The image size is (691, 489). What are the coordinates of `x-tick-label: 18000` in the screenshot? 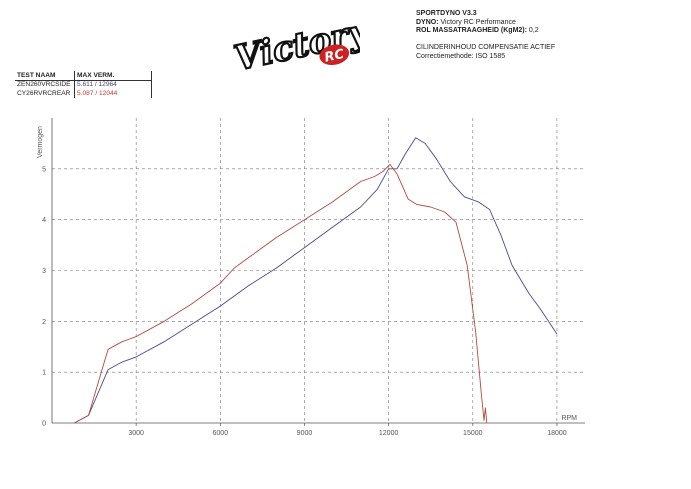 It's located at (557, 433).